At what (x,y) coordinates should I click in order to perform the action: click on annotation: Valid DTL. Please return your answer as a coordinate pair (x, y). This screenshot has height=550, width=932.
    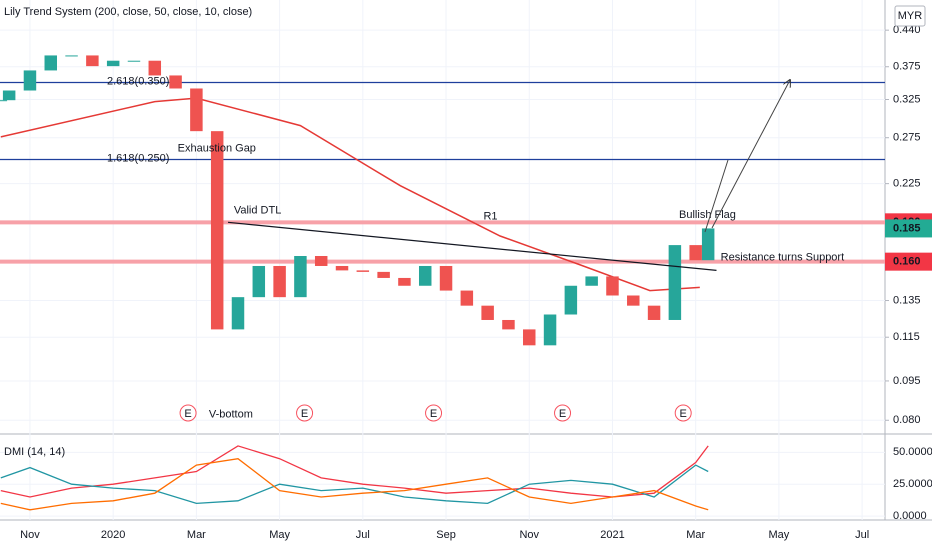
    Looking at the image, I should click on (257, 210).